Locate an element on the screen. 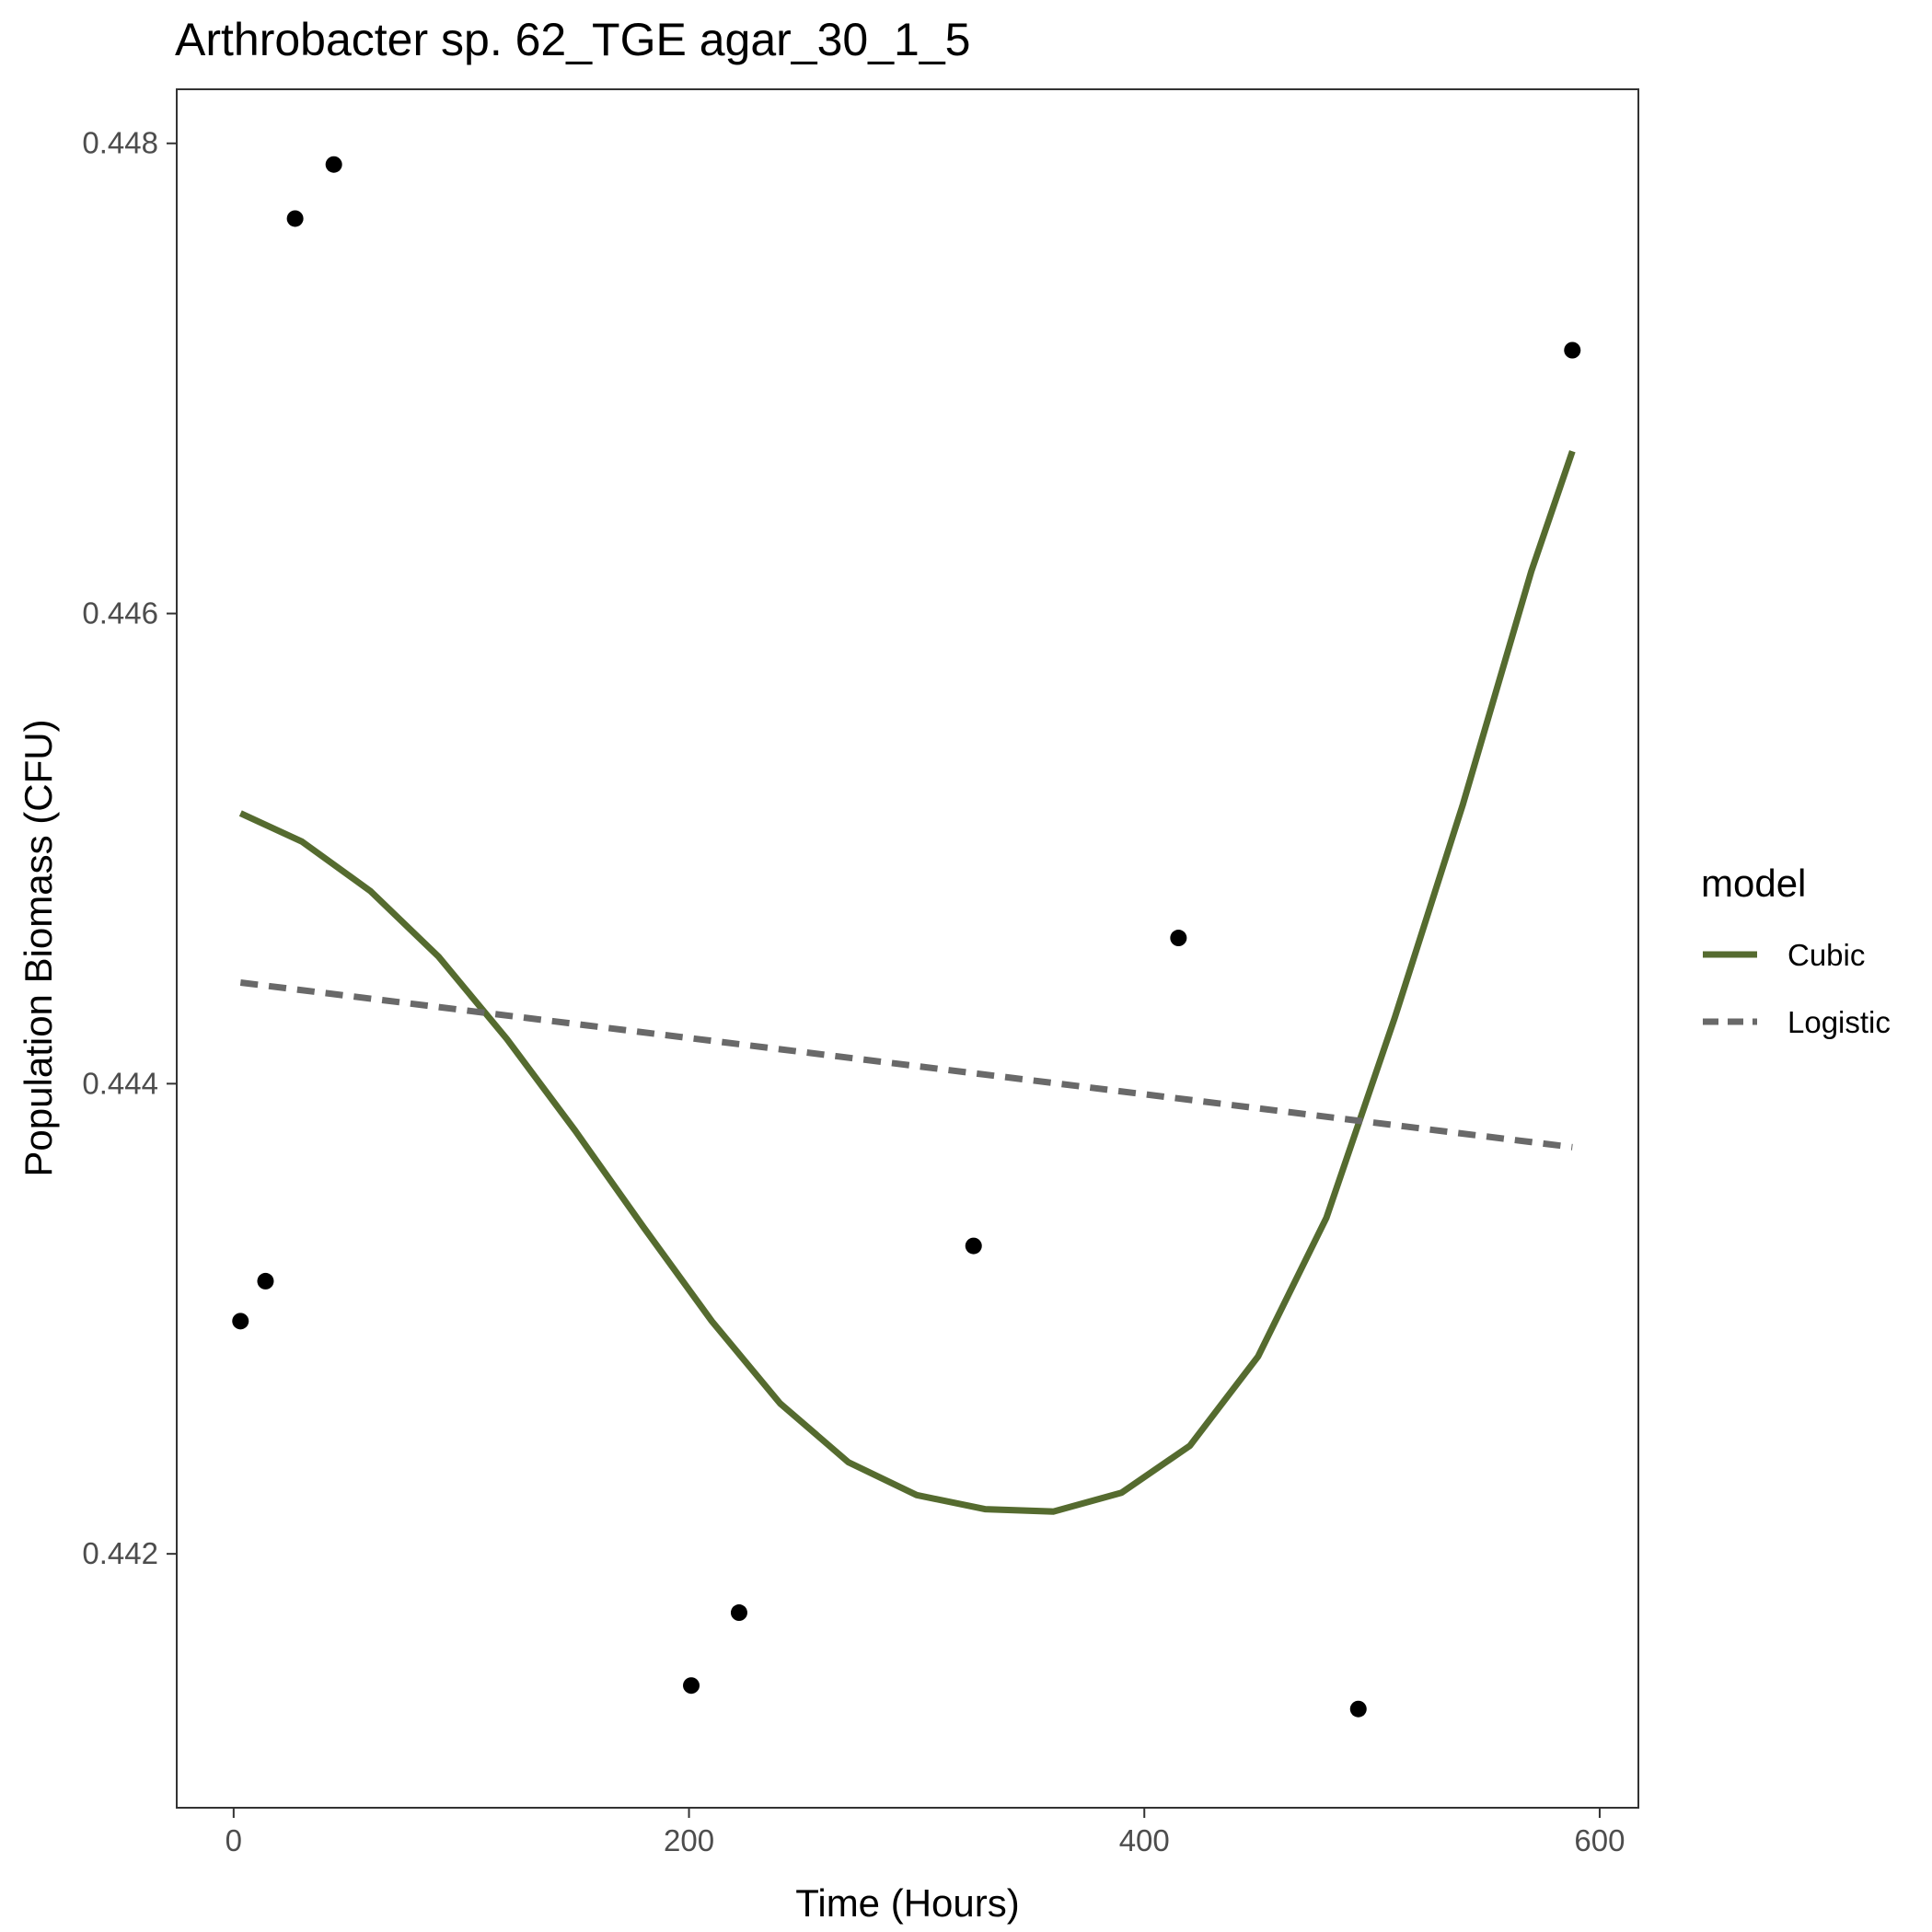 The image size is (1932, 1932). y-tick-label: 0.448 is located at coordinates (120, 143).